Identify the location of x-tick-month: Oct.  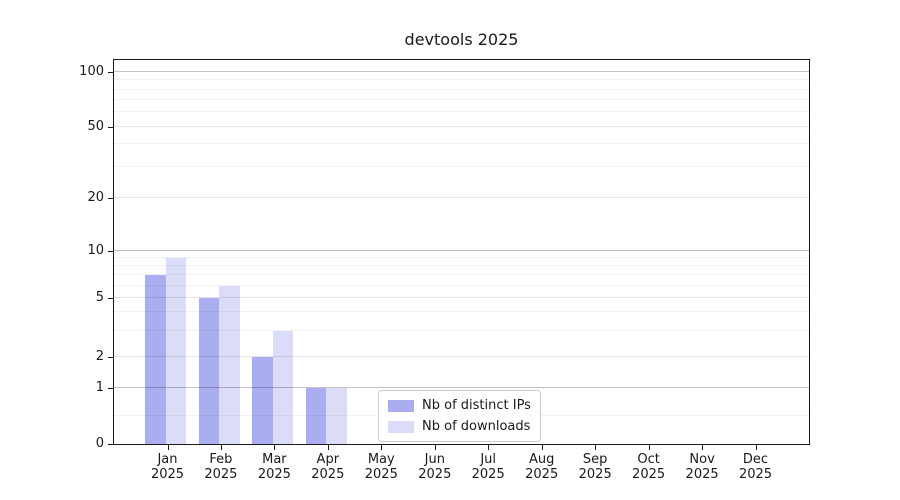
(648, 459).